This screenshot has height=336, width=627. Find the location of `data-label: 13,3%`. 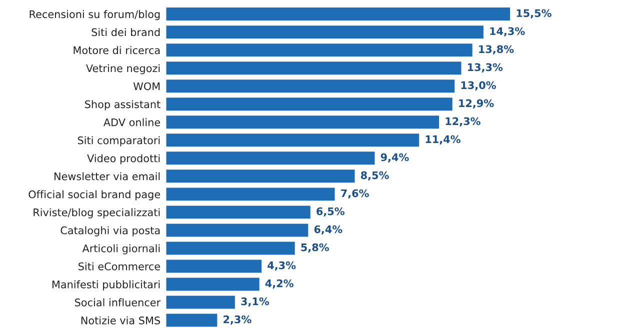

data-label: 13,3% is located at coordinates (485, 67).